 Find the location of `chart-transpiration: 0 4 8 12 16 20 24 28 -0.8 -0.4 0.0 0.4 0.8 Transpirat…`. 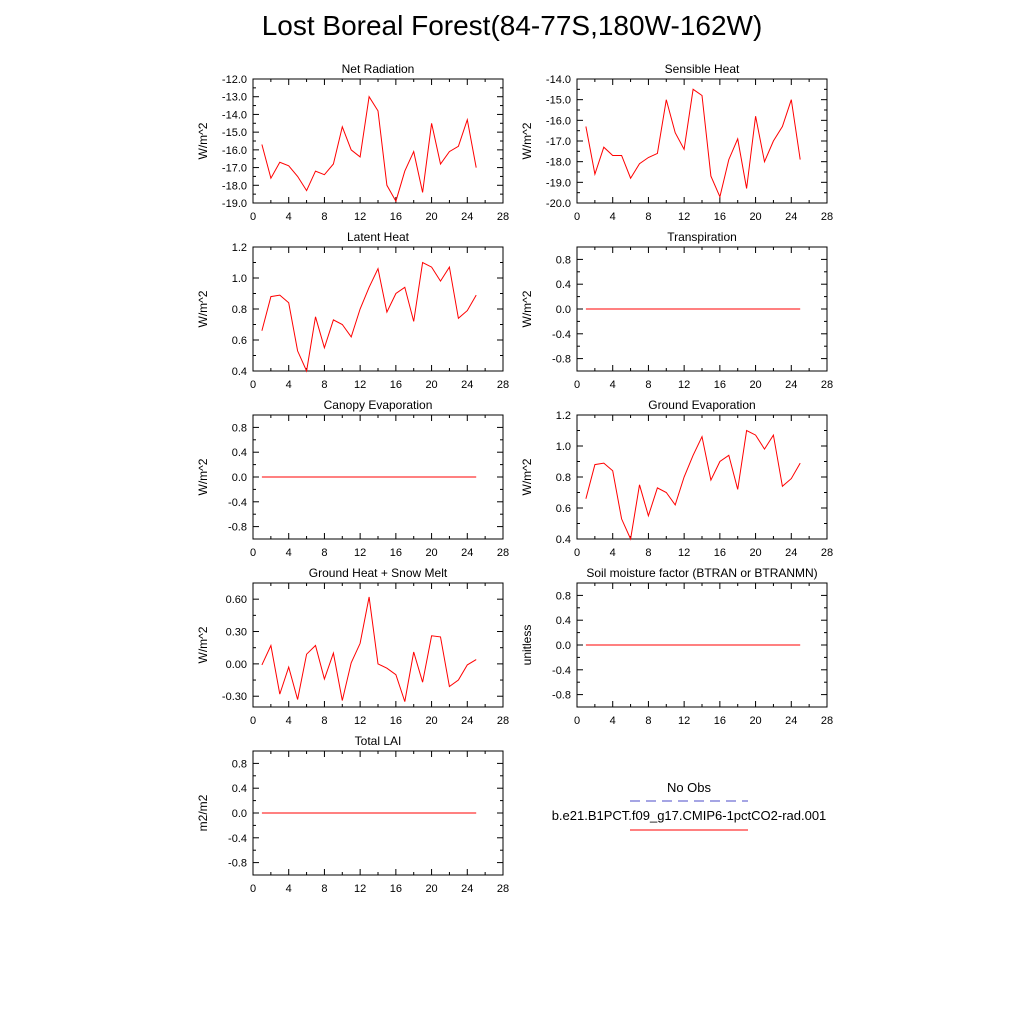

chart-transpiration: 0 4 8 12 16 20 24 28 -0.8 -0.4 0.0 0.4 0.8 Transpirat… is located at coordinates (676, 310).